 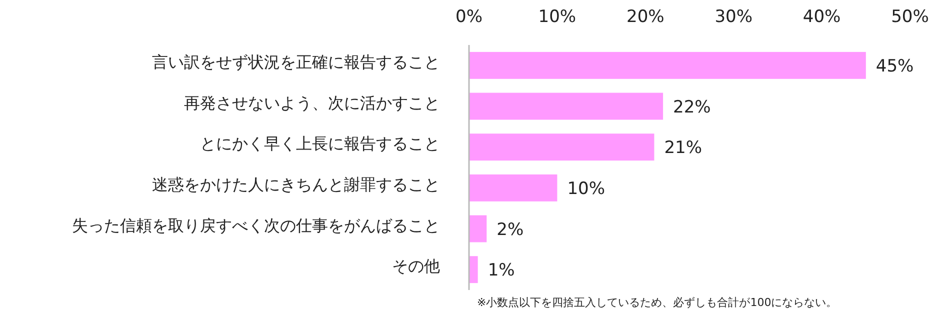 I want to click on x-tick-label: 40%, so click(x=821, y=17).